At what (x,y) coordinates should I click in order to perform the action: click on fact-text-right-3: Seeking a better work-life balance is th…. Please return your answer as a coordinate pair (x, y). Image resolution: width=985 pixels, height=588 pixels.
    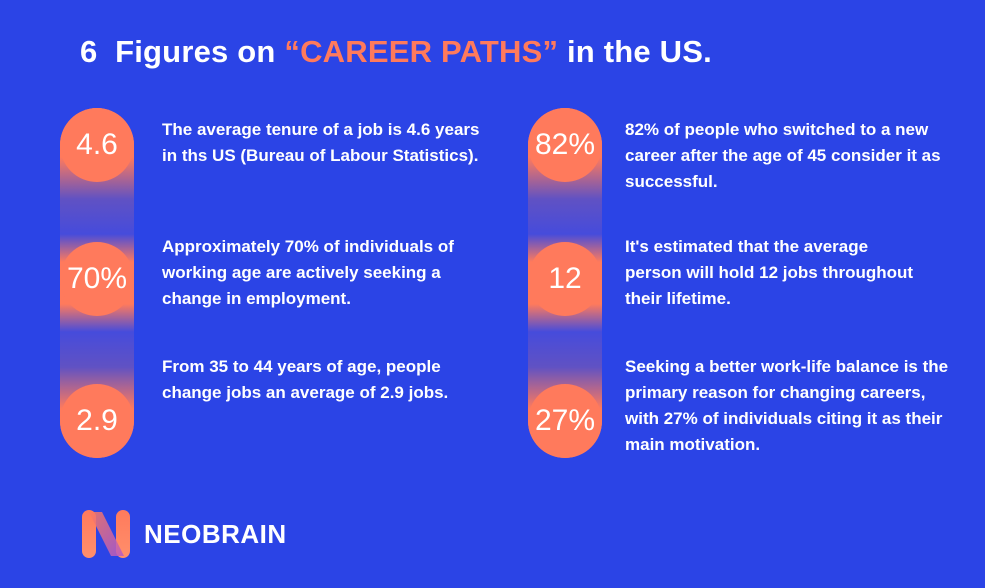
    Looking at the image, I should click on (787, 405).